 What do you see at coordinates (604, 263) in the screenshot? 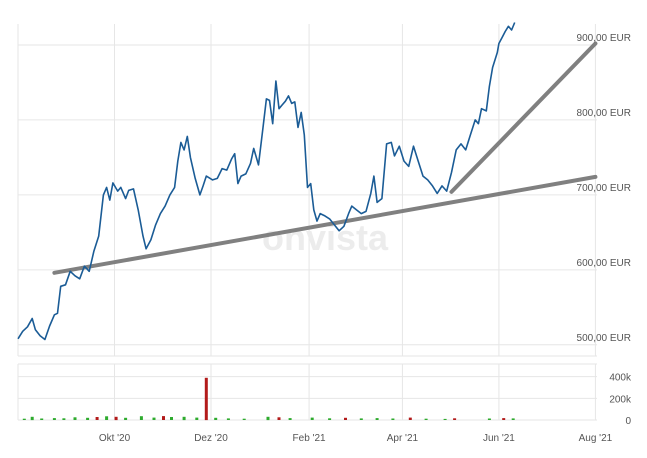
I see `price-y-tick-label: 600,00 EUR` at bounding box center [604, 263].